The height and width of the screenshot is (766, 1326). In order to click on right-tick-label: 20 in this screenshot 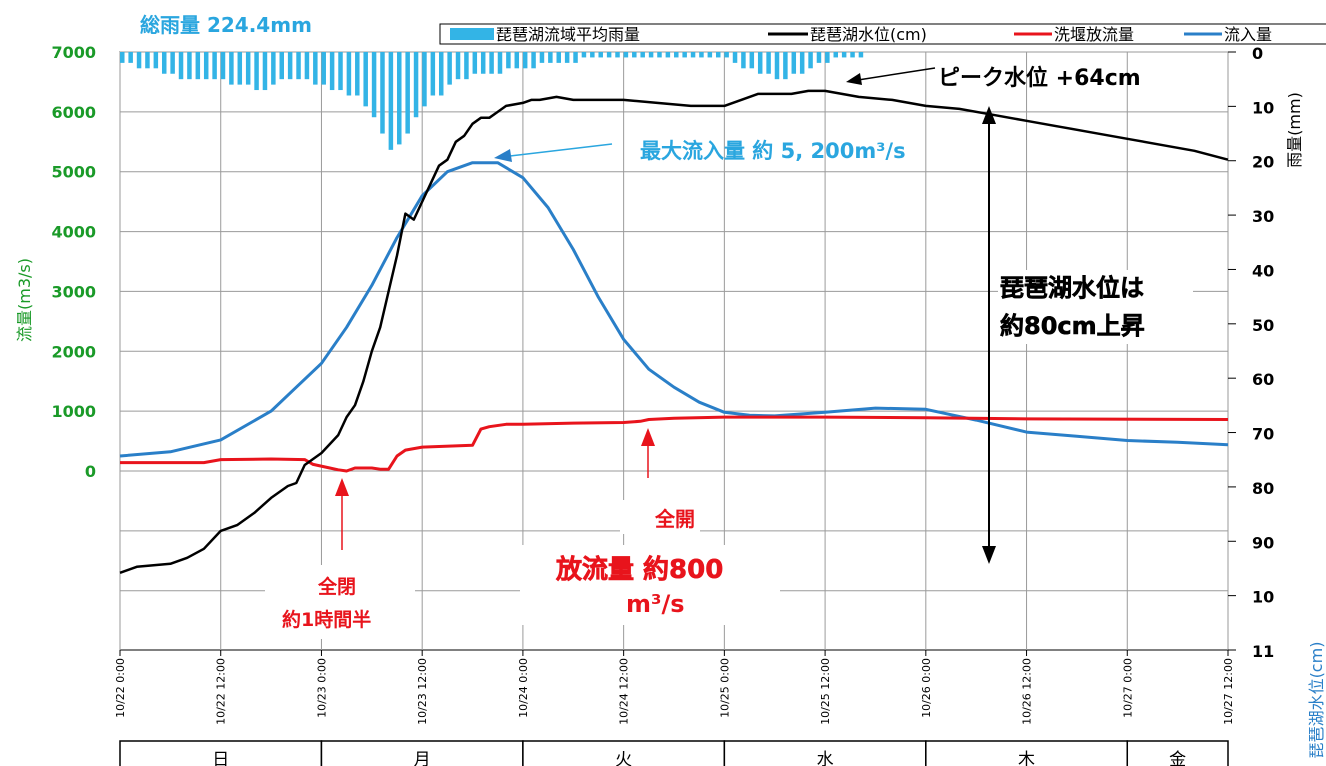, I will do `click(1263, 162)`.